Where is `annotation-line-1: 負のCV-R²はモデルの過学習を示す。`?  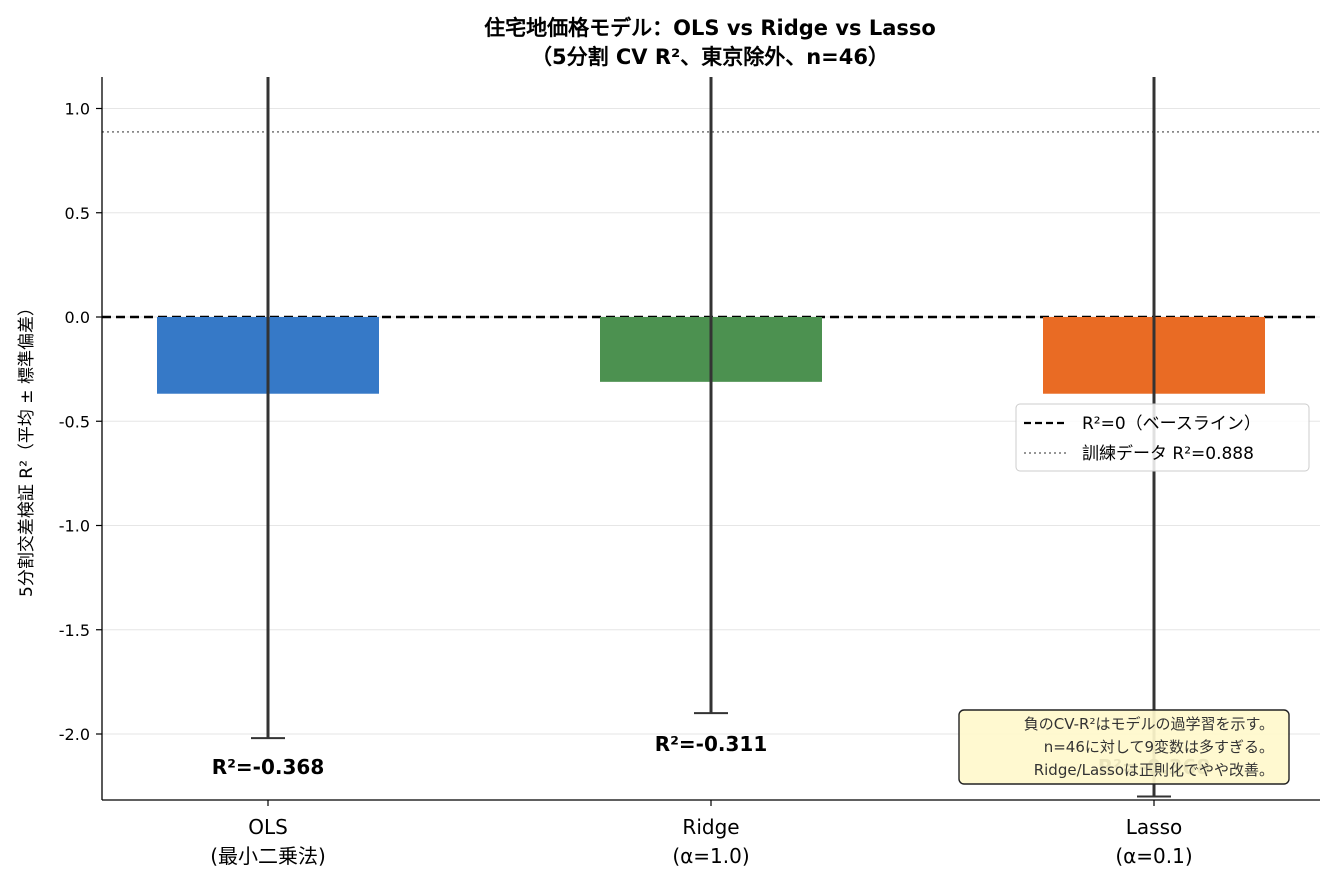
annotation-line-1: 負のCV-R²はモデルの過学習を示す。 is located at coordinates (1149, 724).